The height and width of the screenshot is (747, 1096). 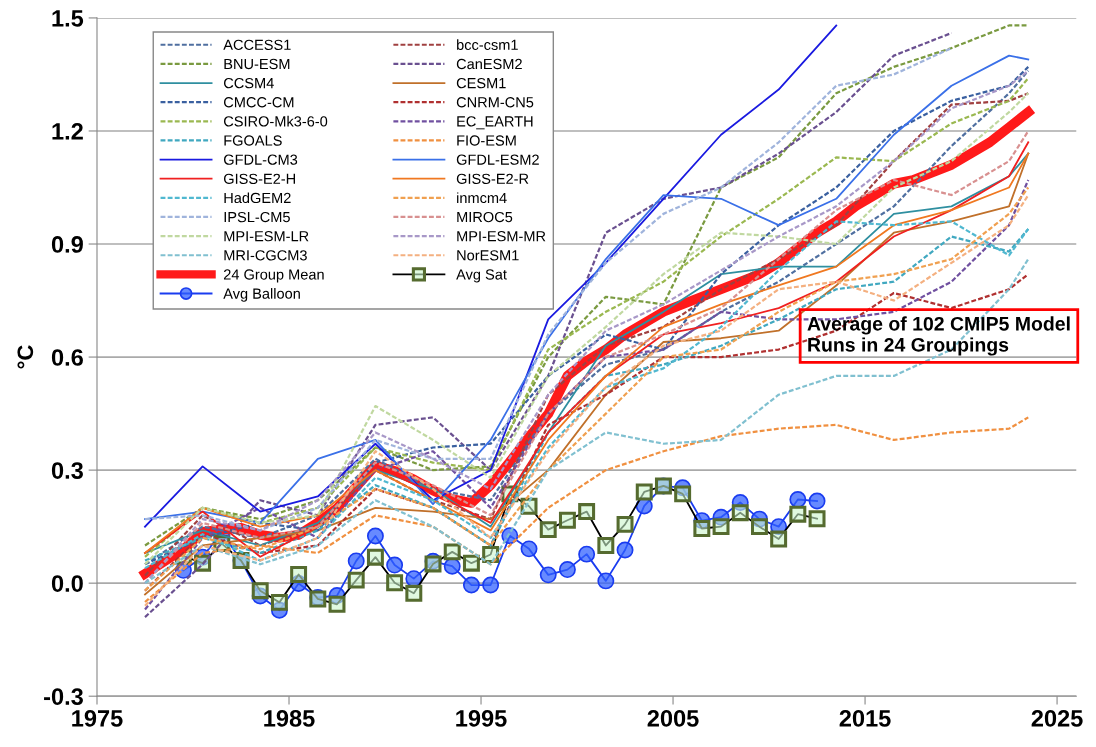 What do you see at coordinates (67, 131) in the screenshot?
I see `y-tick-label: 1.2` at bounding box center [67, 131].